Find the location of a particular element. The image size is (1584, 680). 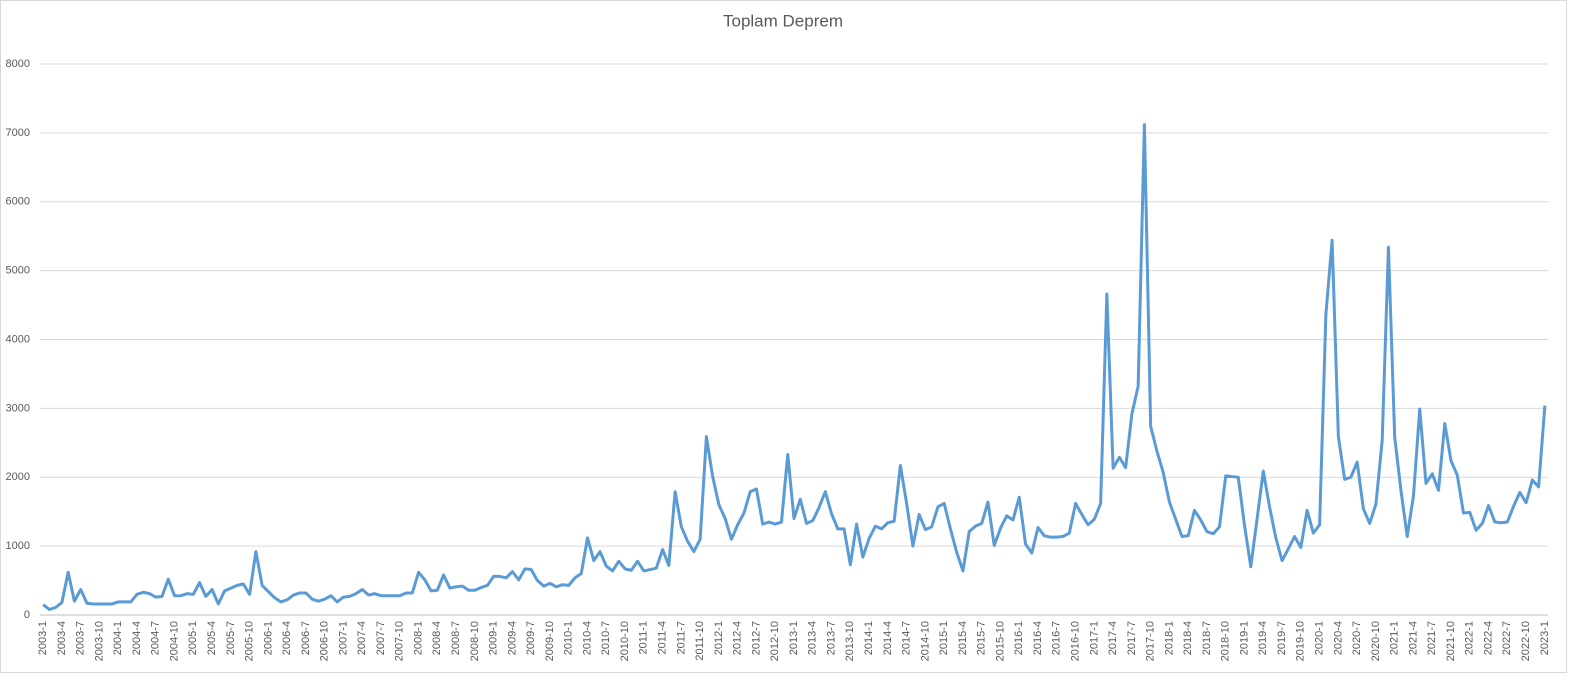

x-tick-label: 2006-4 is located at coordinates (287, 638).